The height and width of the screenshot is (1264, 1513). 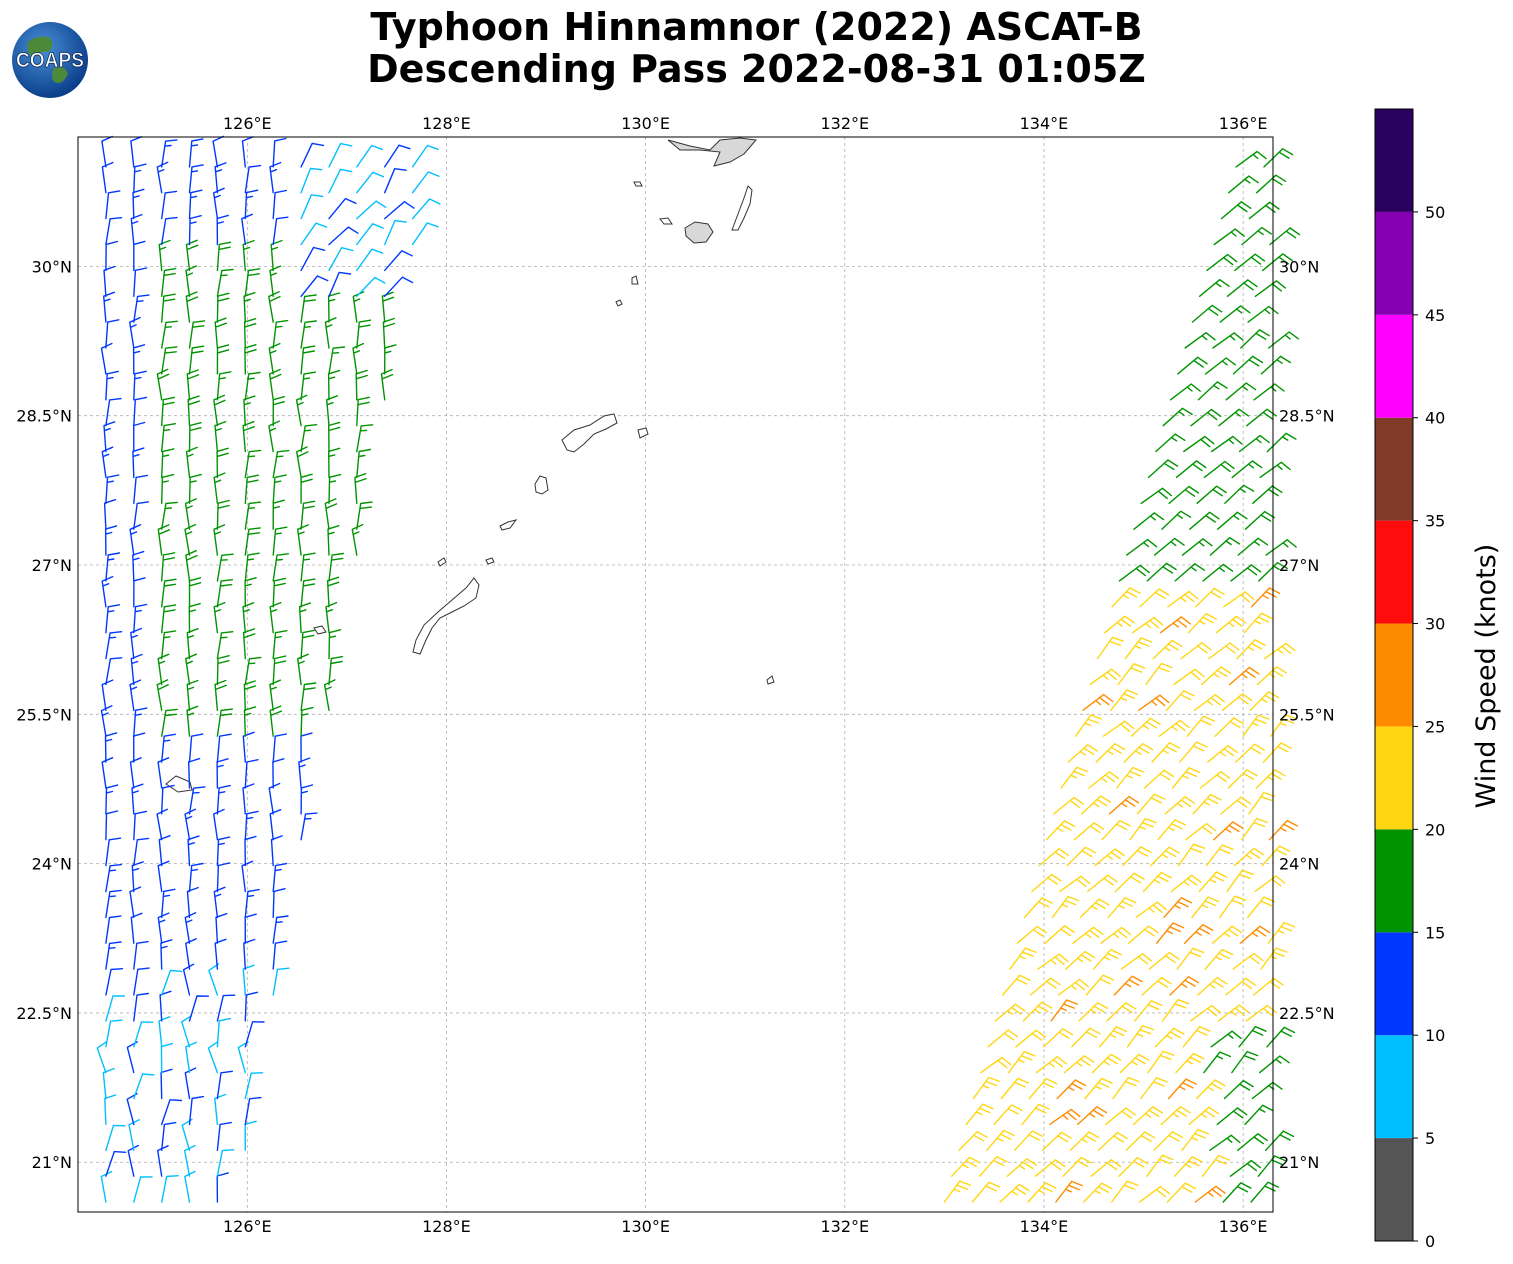 I want to click on x-tick-label-top: 132°E, so click(x=844, y=123).